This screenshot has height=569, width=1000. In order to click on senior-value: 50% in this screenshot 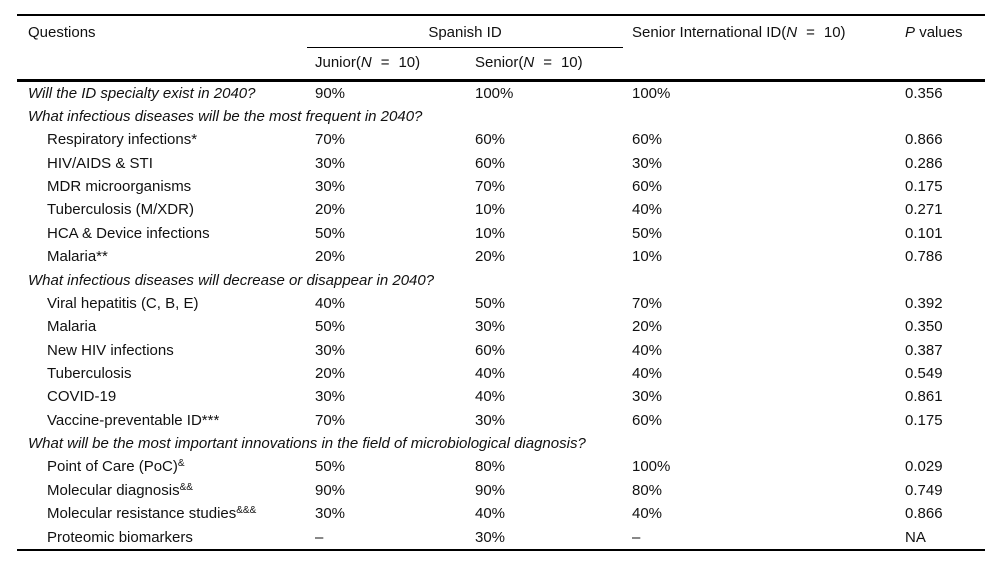, I will do `click(490, 303)`.